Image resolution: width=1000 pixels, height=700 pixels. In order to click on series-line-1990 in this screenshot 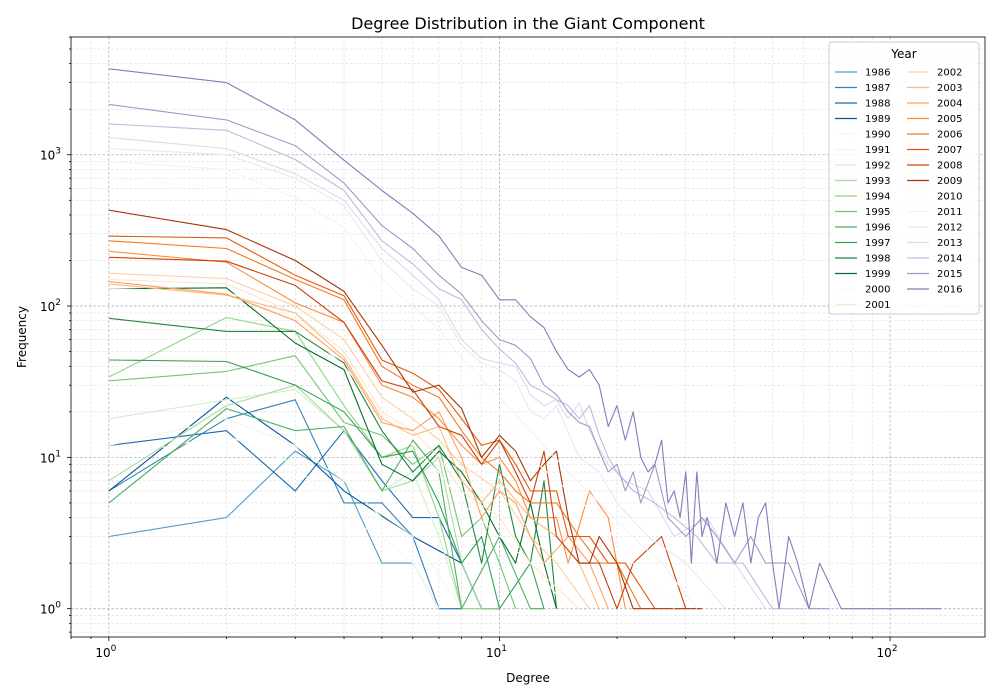, I will do `click(274, 521)`.